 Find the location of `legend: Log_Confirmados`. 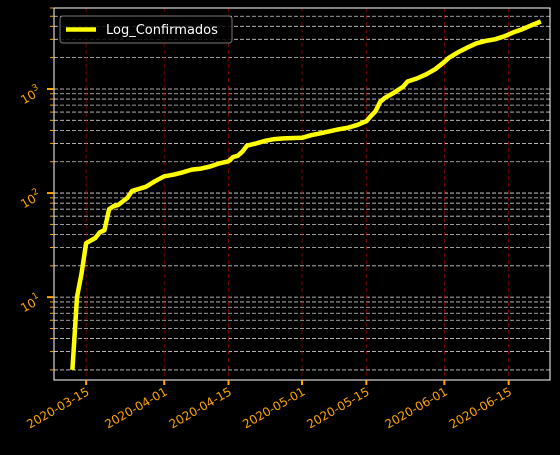

legend: Log_Confirmados is located at coordinates (146, 29).